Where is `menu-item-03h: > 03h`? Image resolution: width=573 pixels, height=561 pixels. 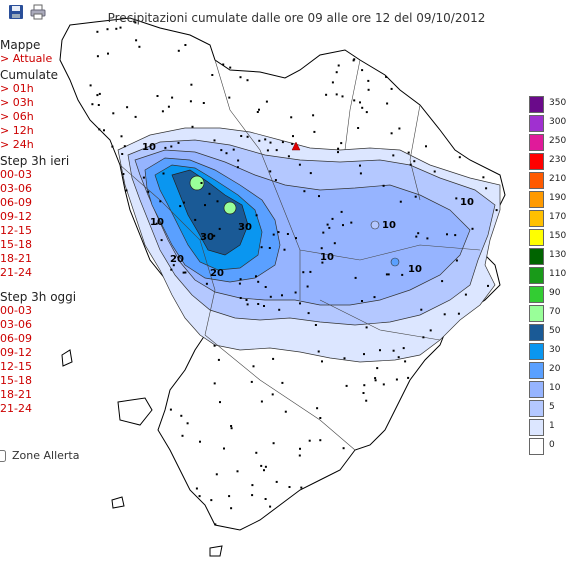 menu-item-03h: > 03h is located at coordinates (17, 102).